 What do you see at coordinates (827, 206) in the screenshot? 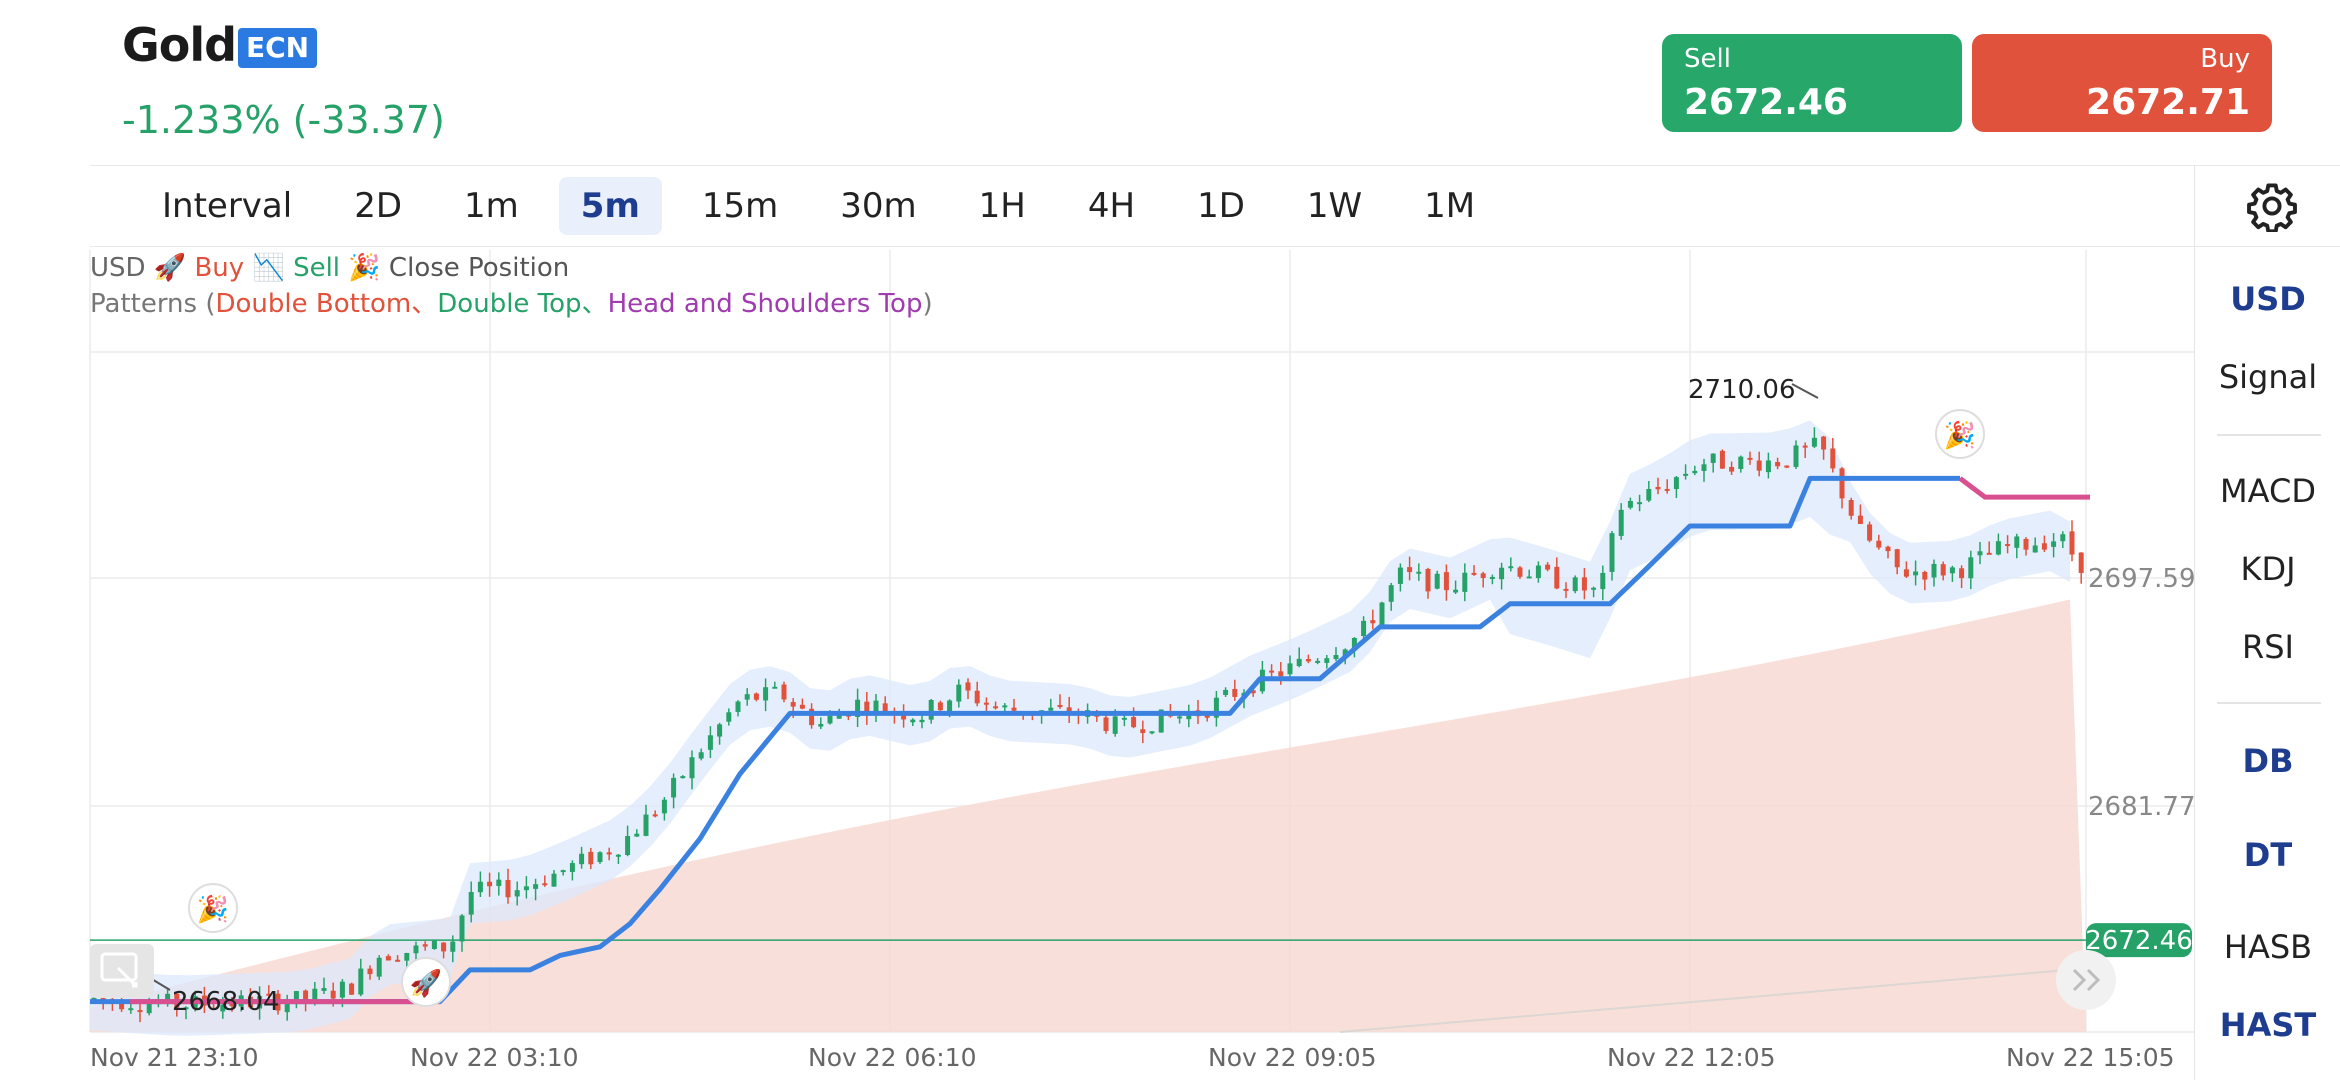
I see `interval-bar: Interval 2D 1m 5m 15m 30m 1H 4H 1D 1W 1M` at bounding box center [827, 206].